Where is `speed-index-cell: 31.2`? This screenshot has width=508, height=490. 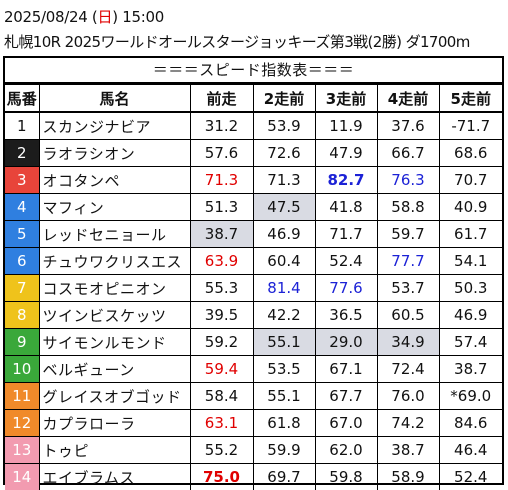
speed-index-cell: 31.2 is located at coordinates (221, 126).